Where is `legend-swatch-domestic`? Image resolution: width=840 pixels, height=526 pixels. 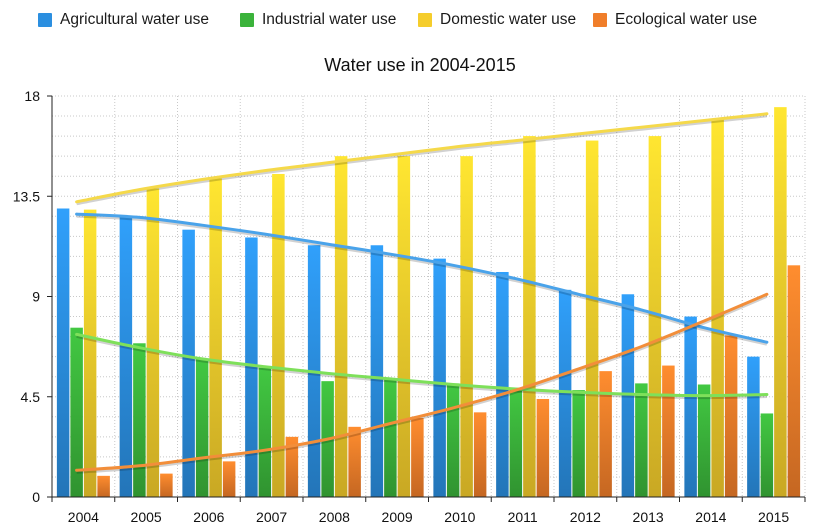
legend-swatch-domestic is located at coordinates (425, 20).